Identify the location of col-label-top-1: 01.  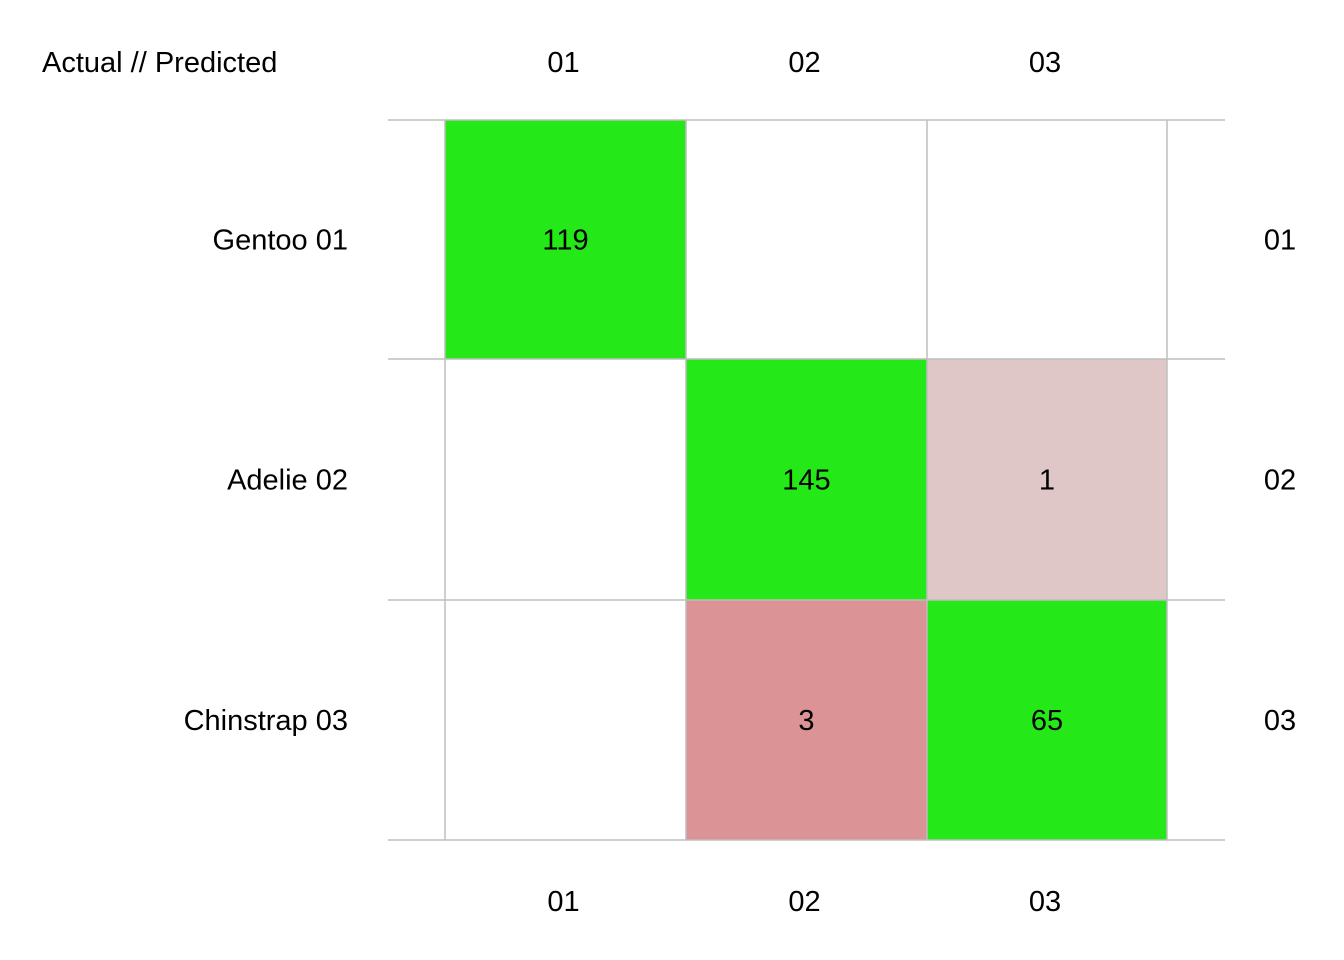
(563, 63).